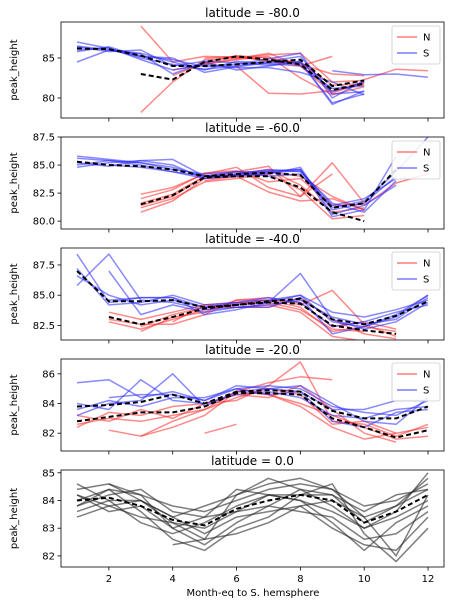 The width and height of the screenshot is (449, 605). What do you see at coordinates (300, 579) in the screenshot?
I see `x-tick-label: 8` at bounding box center [300, 579].